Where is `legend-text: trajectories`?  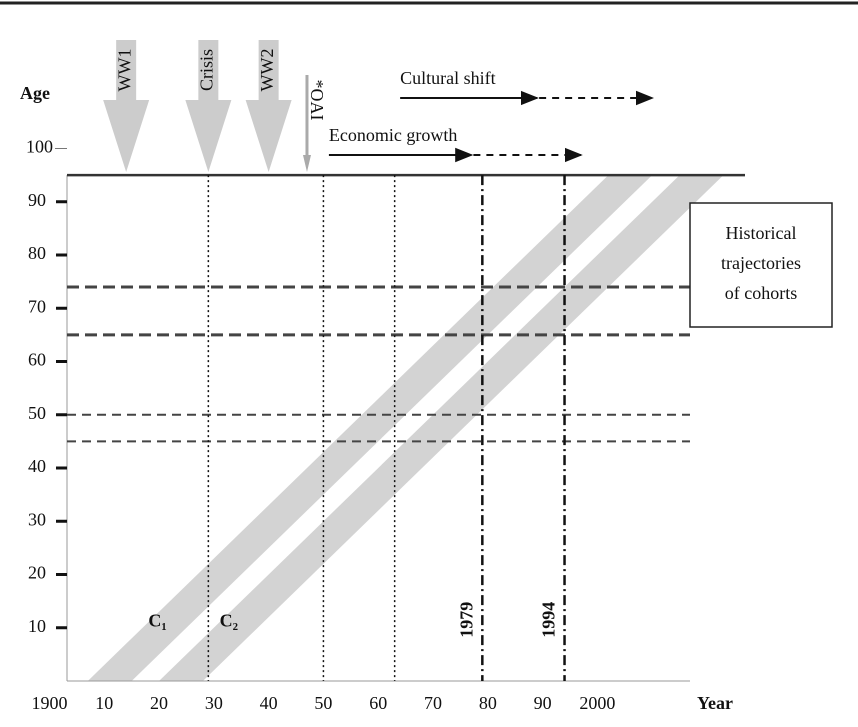
legend-text: trajectories is located at coordinates (761, 263).